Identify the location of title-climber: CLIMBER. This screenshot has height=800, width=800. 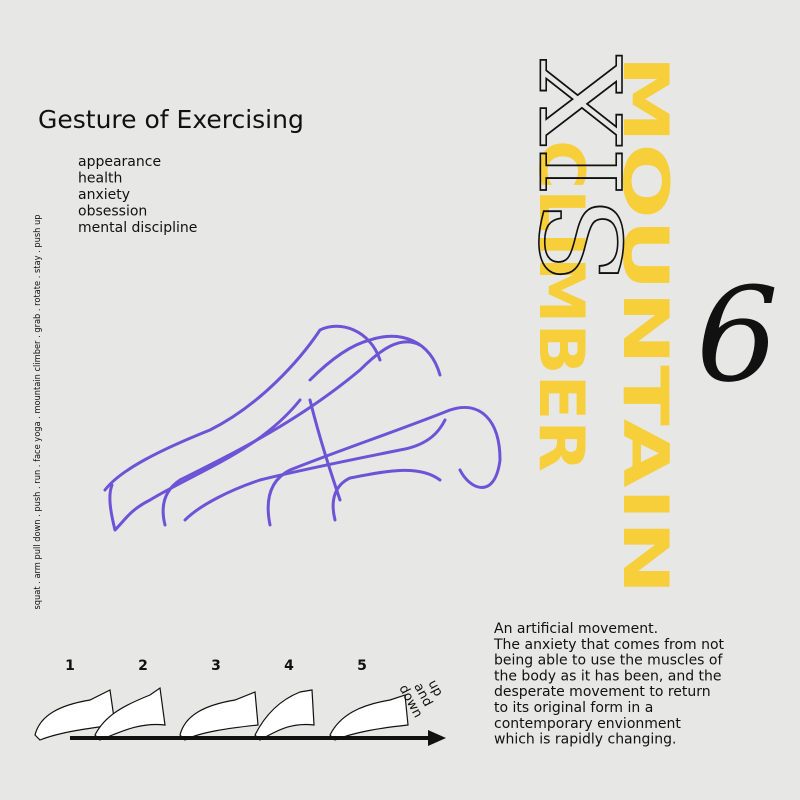
(561, 306).